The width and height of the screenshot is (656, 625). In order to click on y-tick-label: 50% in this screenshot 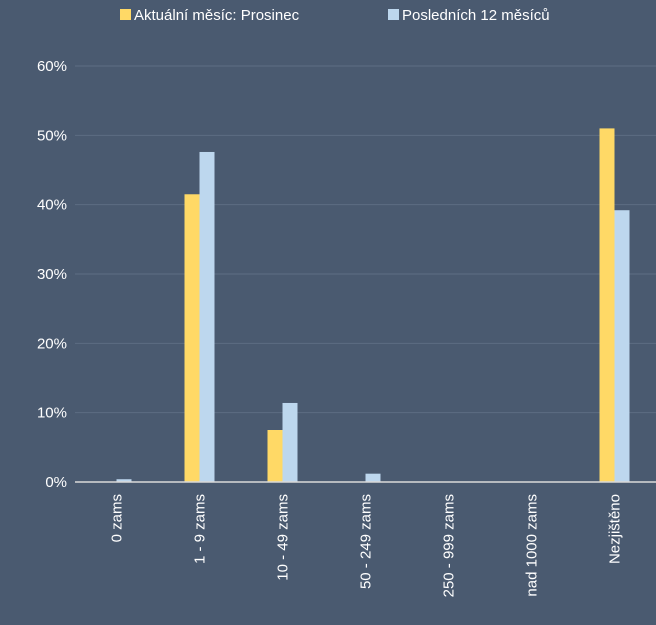, I will do `click(52, 135)`.